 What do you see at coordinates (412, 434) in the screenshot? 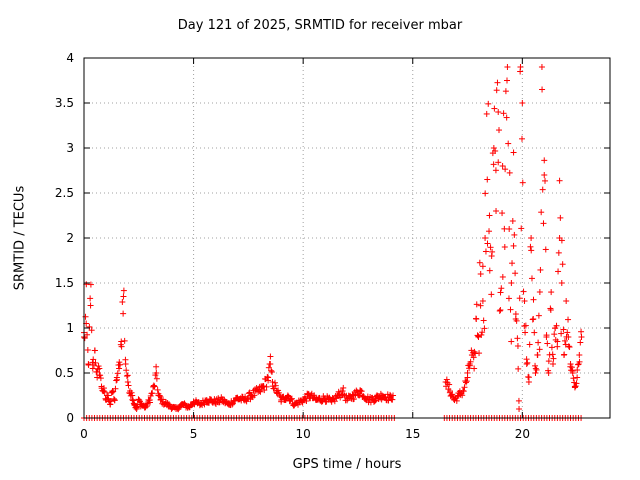
I see `x-tick-label: 15` at bounding box center [412, 434].